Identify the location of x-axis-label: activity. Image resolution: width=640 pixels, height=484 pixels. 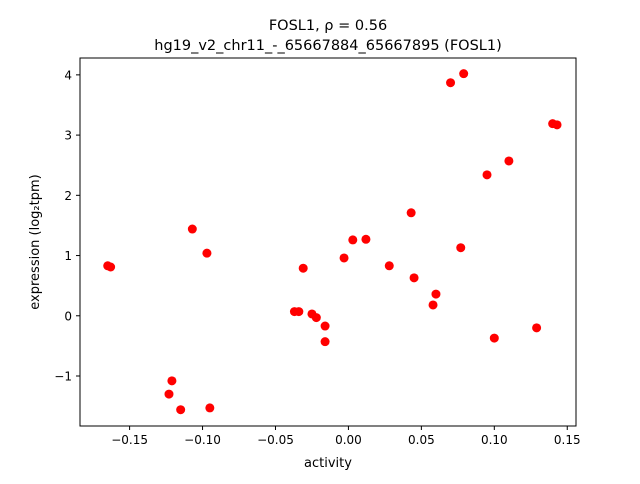
(328, 463).